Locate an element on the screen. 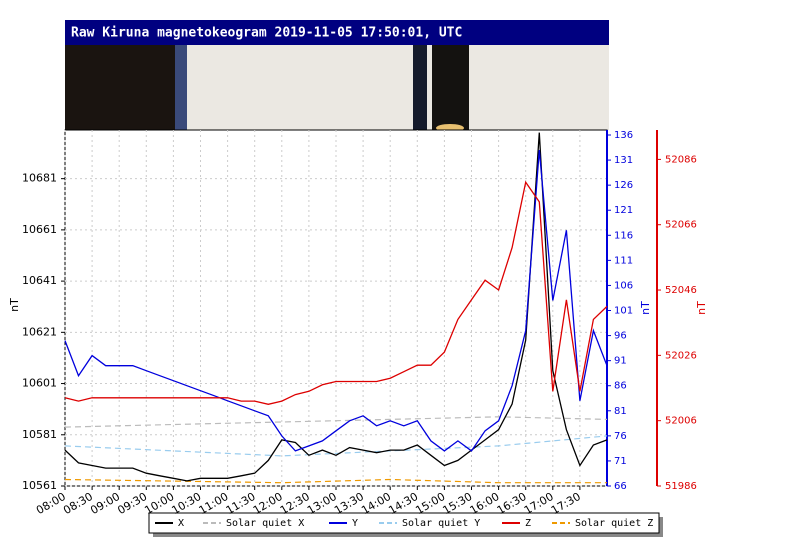 The height and width of the screenshot is (560, 808). y2-tick-label: 121 is located at coordinates (623, 210).